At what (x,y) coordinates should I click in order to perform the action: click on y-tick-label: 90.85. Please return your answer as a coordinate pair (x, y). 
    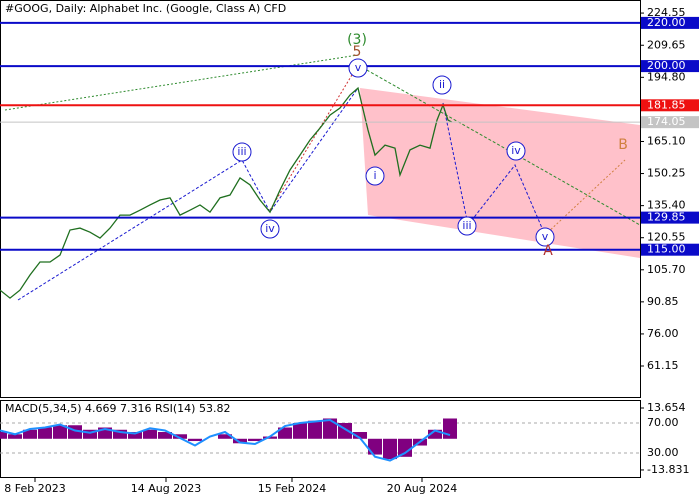
    Looking at the image, I should click on (663, 301).